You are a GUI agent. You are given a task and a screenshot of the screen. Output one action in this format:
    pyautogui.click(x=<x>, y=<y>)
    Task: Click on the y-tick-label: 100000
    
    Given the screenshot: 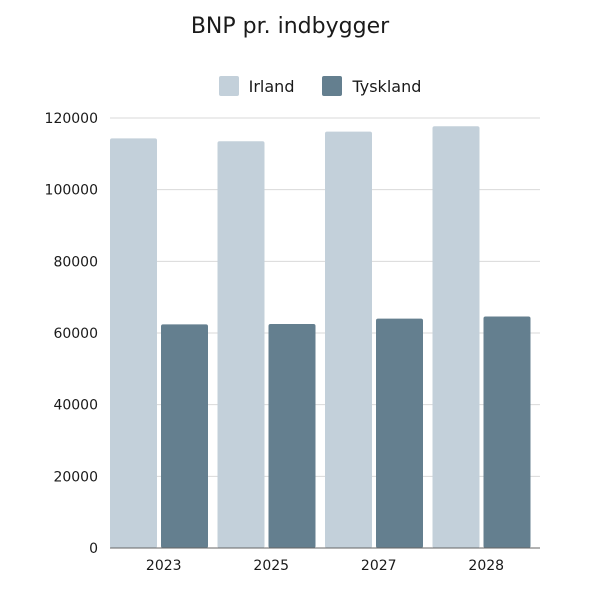 What is the action you would take?
    pyautogui.click(x=71, y=191)
    